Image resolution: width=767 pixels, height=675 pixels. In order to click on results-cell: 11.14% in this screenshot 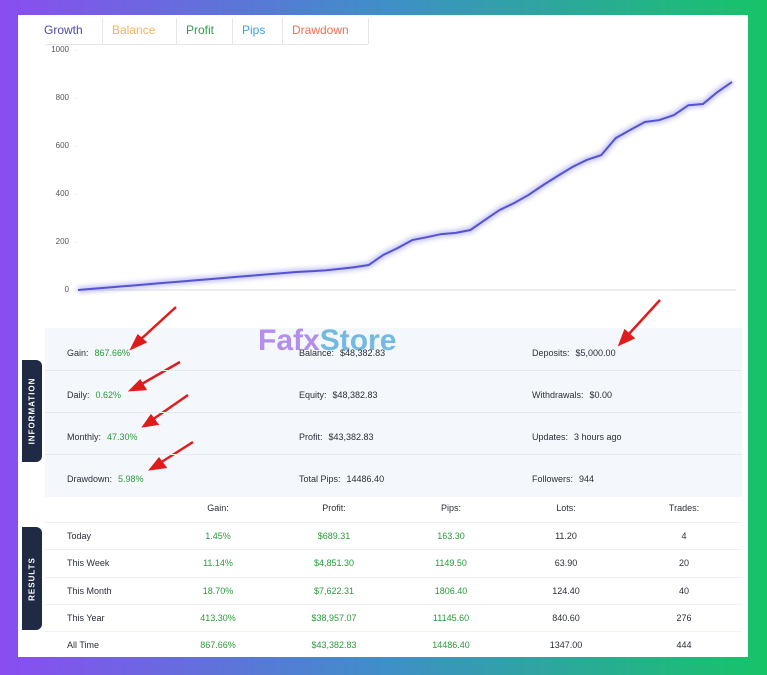, I will do `click(218, 563)`.